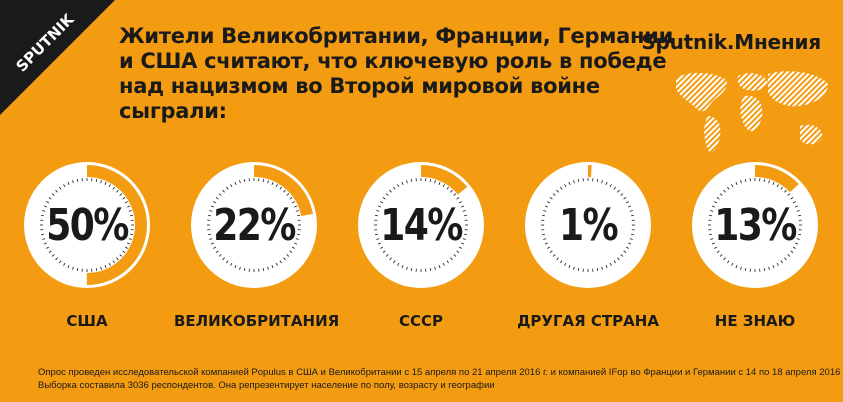  Describe the element at coordinates (588, 225) in the screenshot. I see `gauge-progress-arc` at that location.